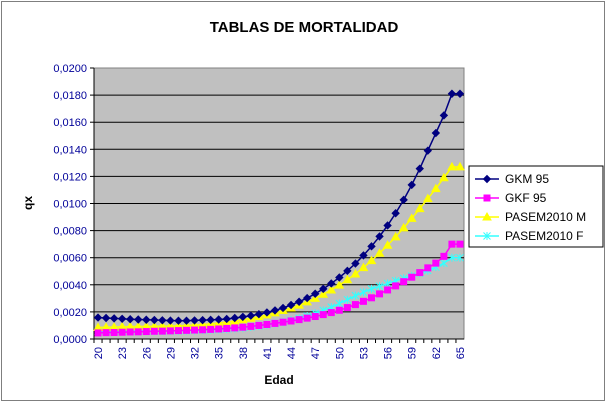  I want to click on x-tick-label: 41, so click(268, 353).